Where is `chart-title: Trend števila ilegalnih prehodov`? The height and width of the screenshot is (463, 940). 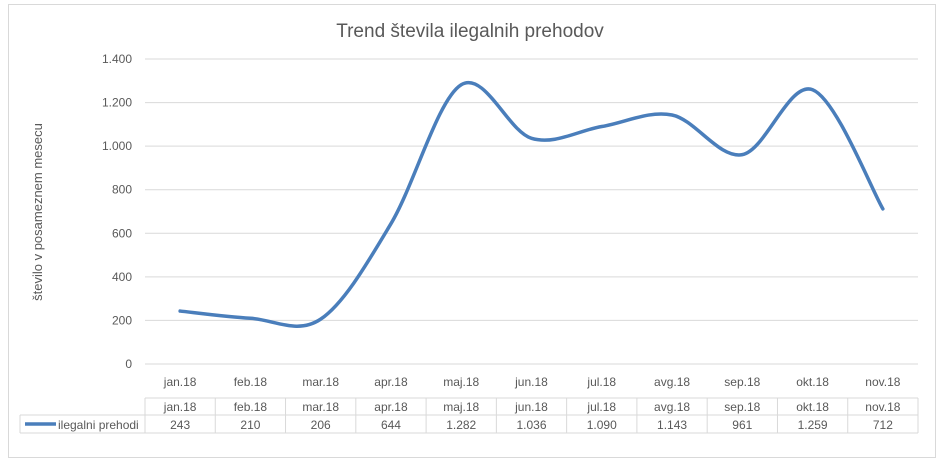
chart-title: Trend števila ilegalnih prehodov is located at coordinates (470, 31).